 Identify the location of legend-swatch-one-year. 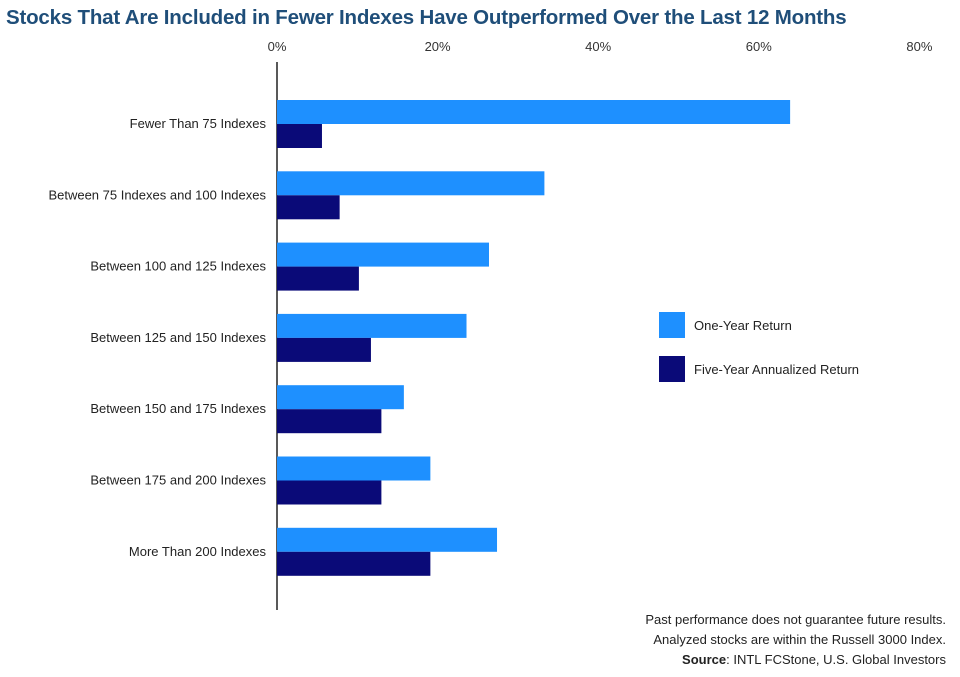
(672, 325).